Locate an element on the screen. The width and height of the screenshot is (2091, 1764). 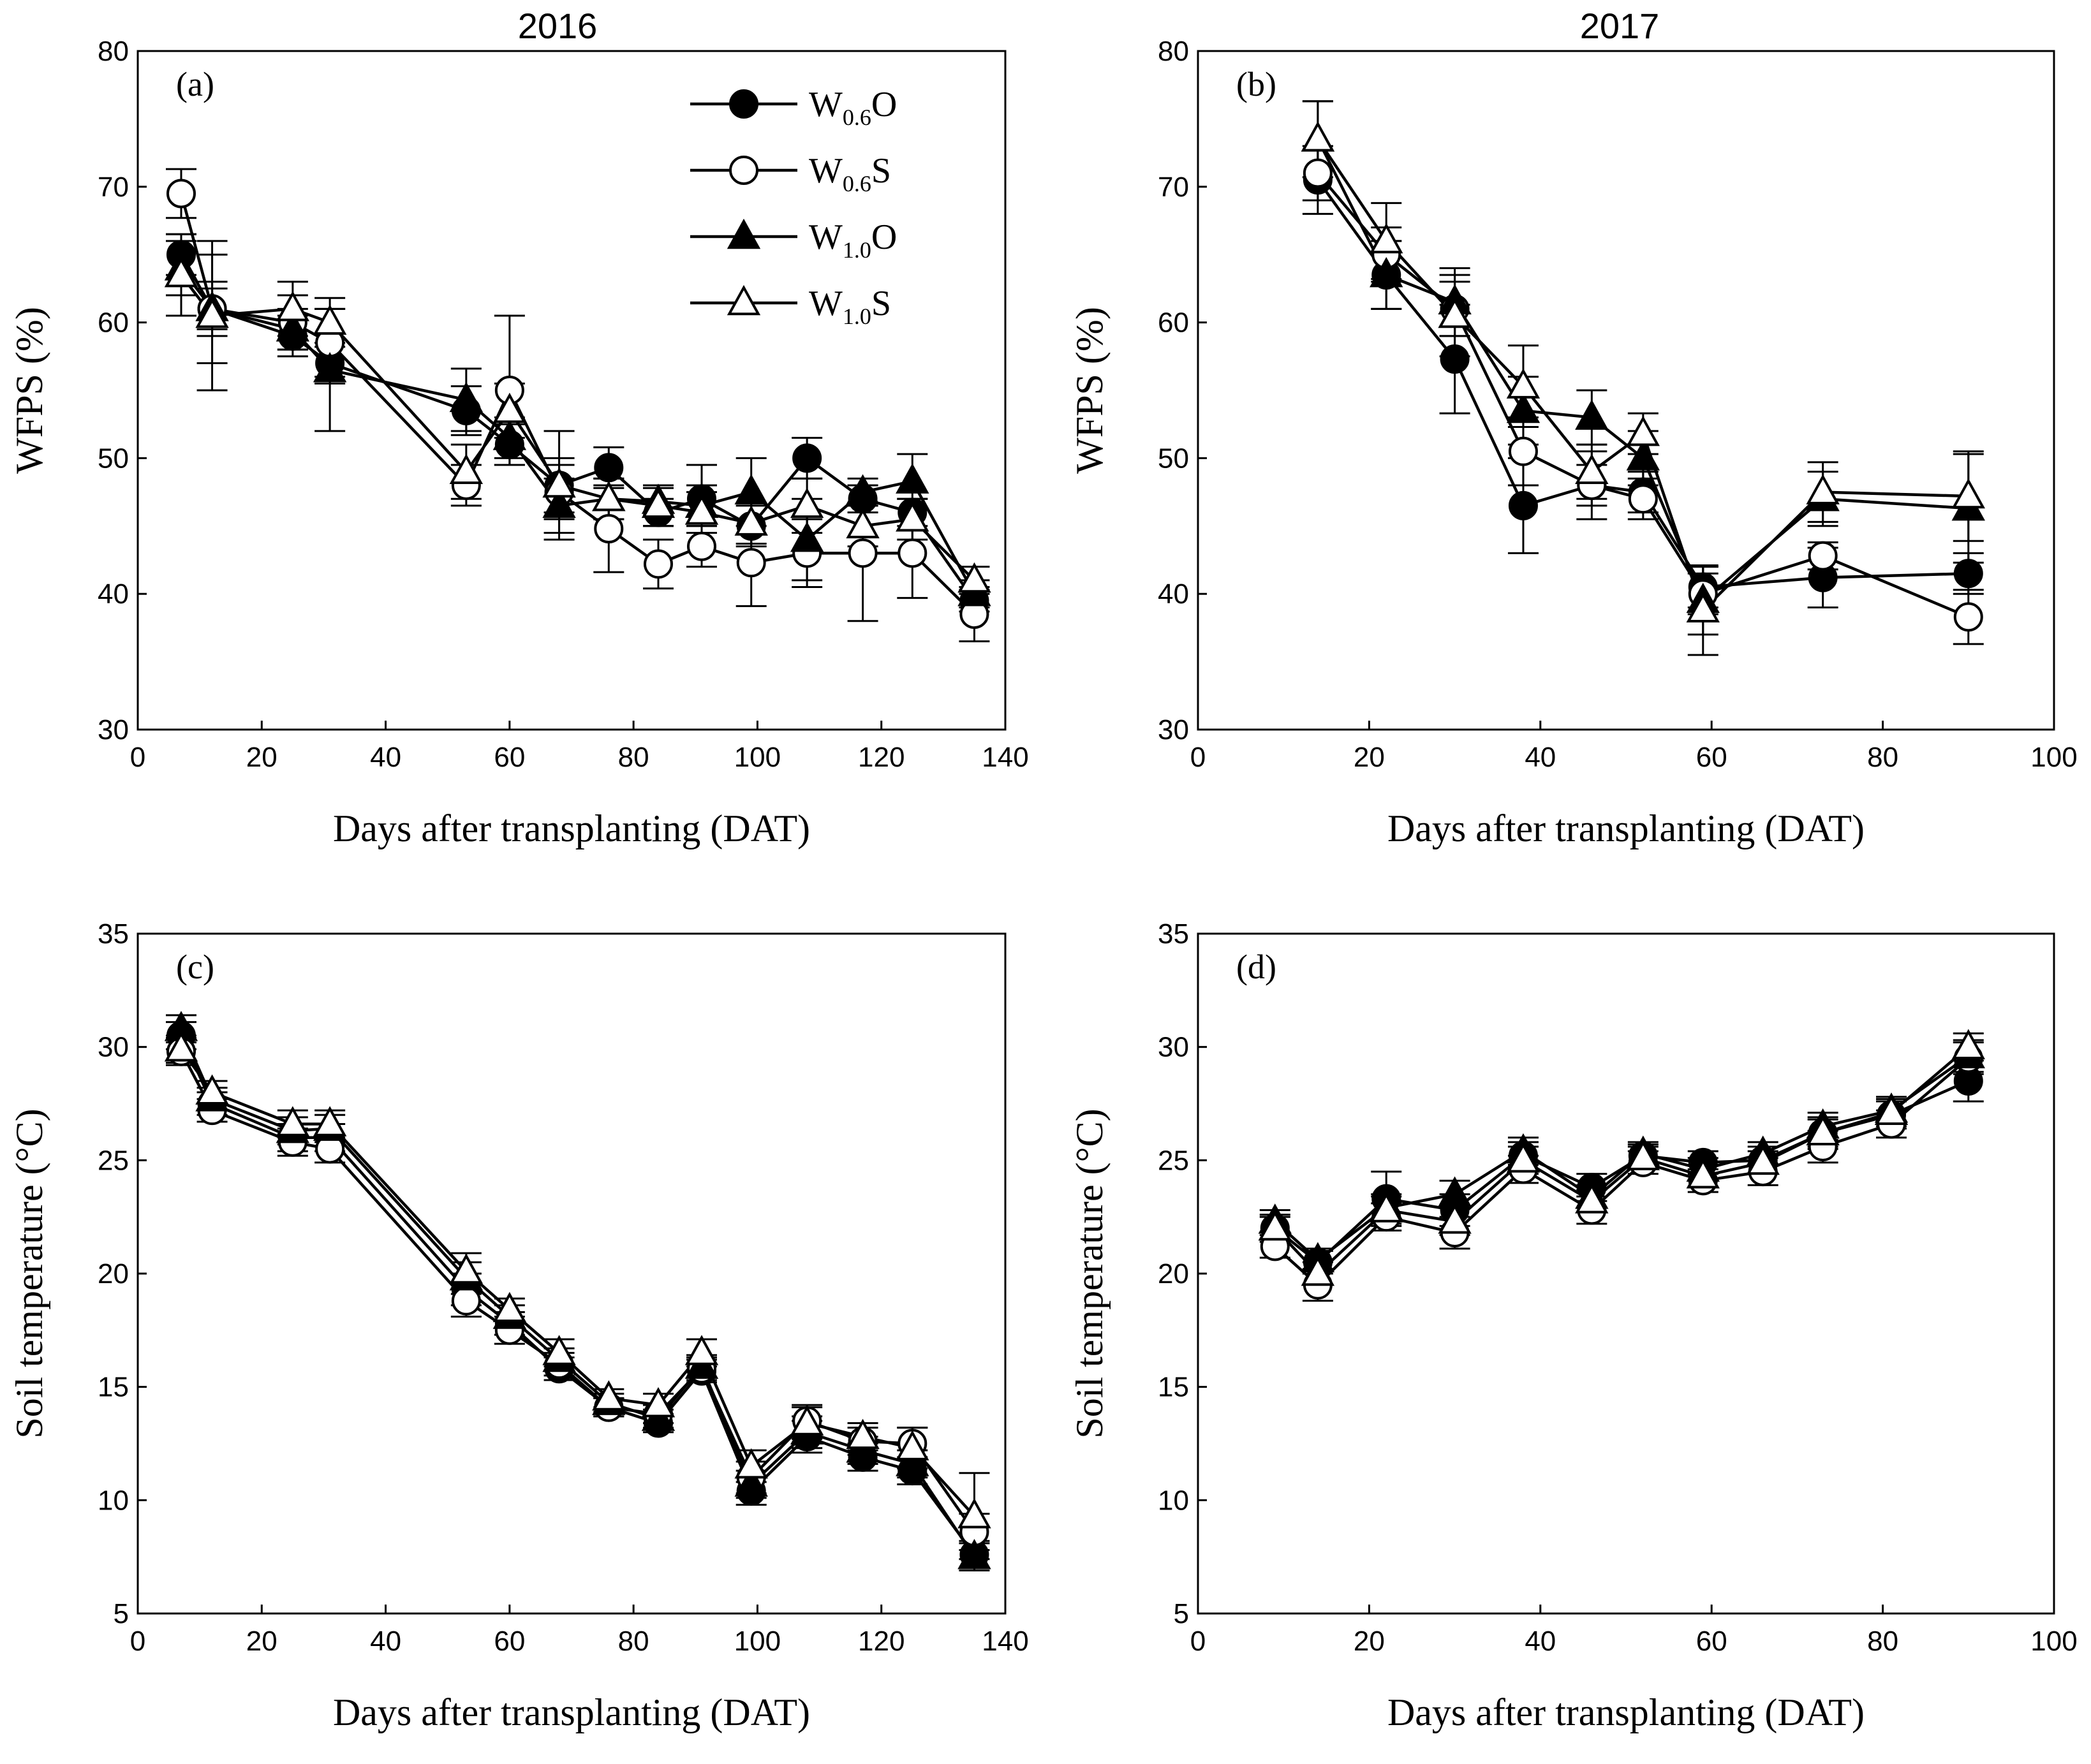
y-tick-label: 35 is located at coordinates (1173, 934).